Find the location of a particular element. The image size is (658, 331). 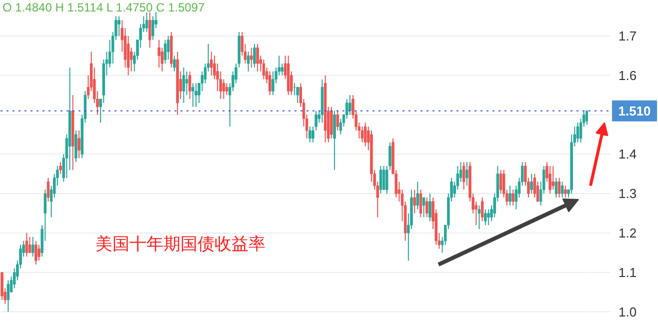

y-tick-label: 1.0 is located at coordinates (627, 312).